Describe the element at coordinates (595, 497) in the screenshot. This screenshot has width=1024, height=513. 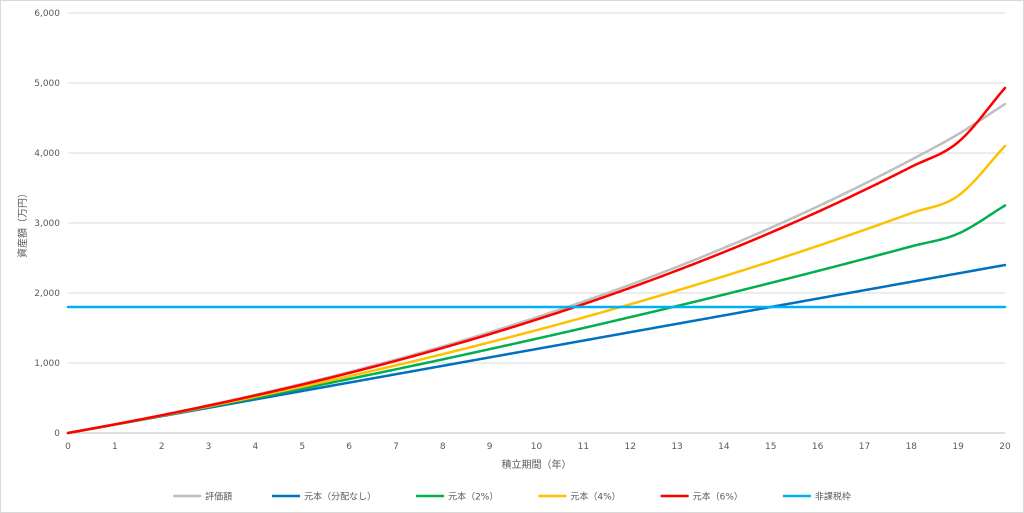
I see `legend-label: 元本（4%）` at that location.